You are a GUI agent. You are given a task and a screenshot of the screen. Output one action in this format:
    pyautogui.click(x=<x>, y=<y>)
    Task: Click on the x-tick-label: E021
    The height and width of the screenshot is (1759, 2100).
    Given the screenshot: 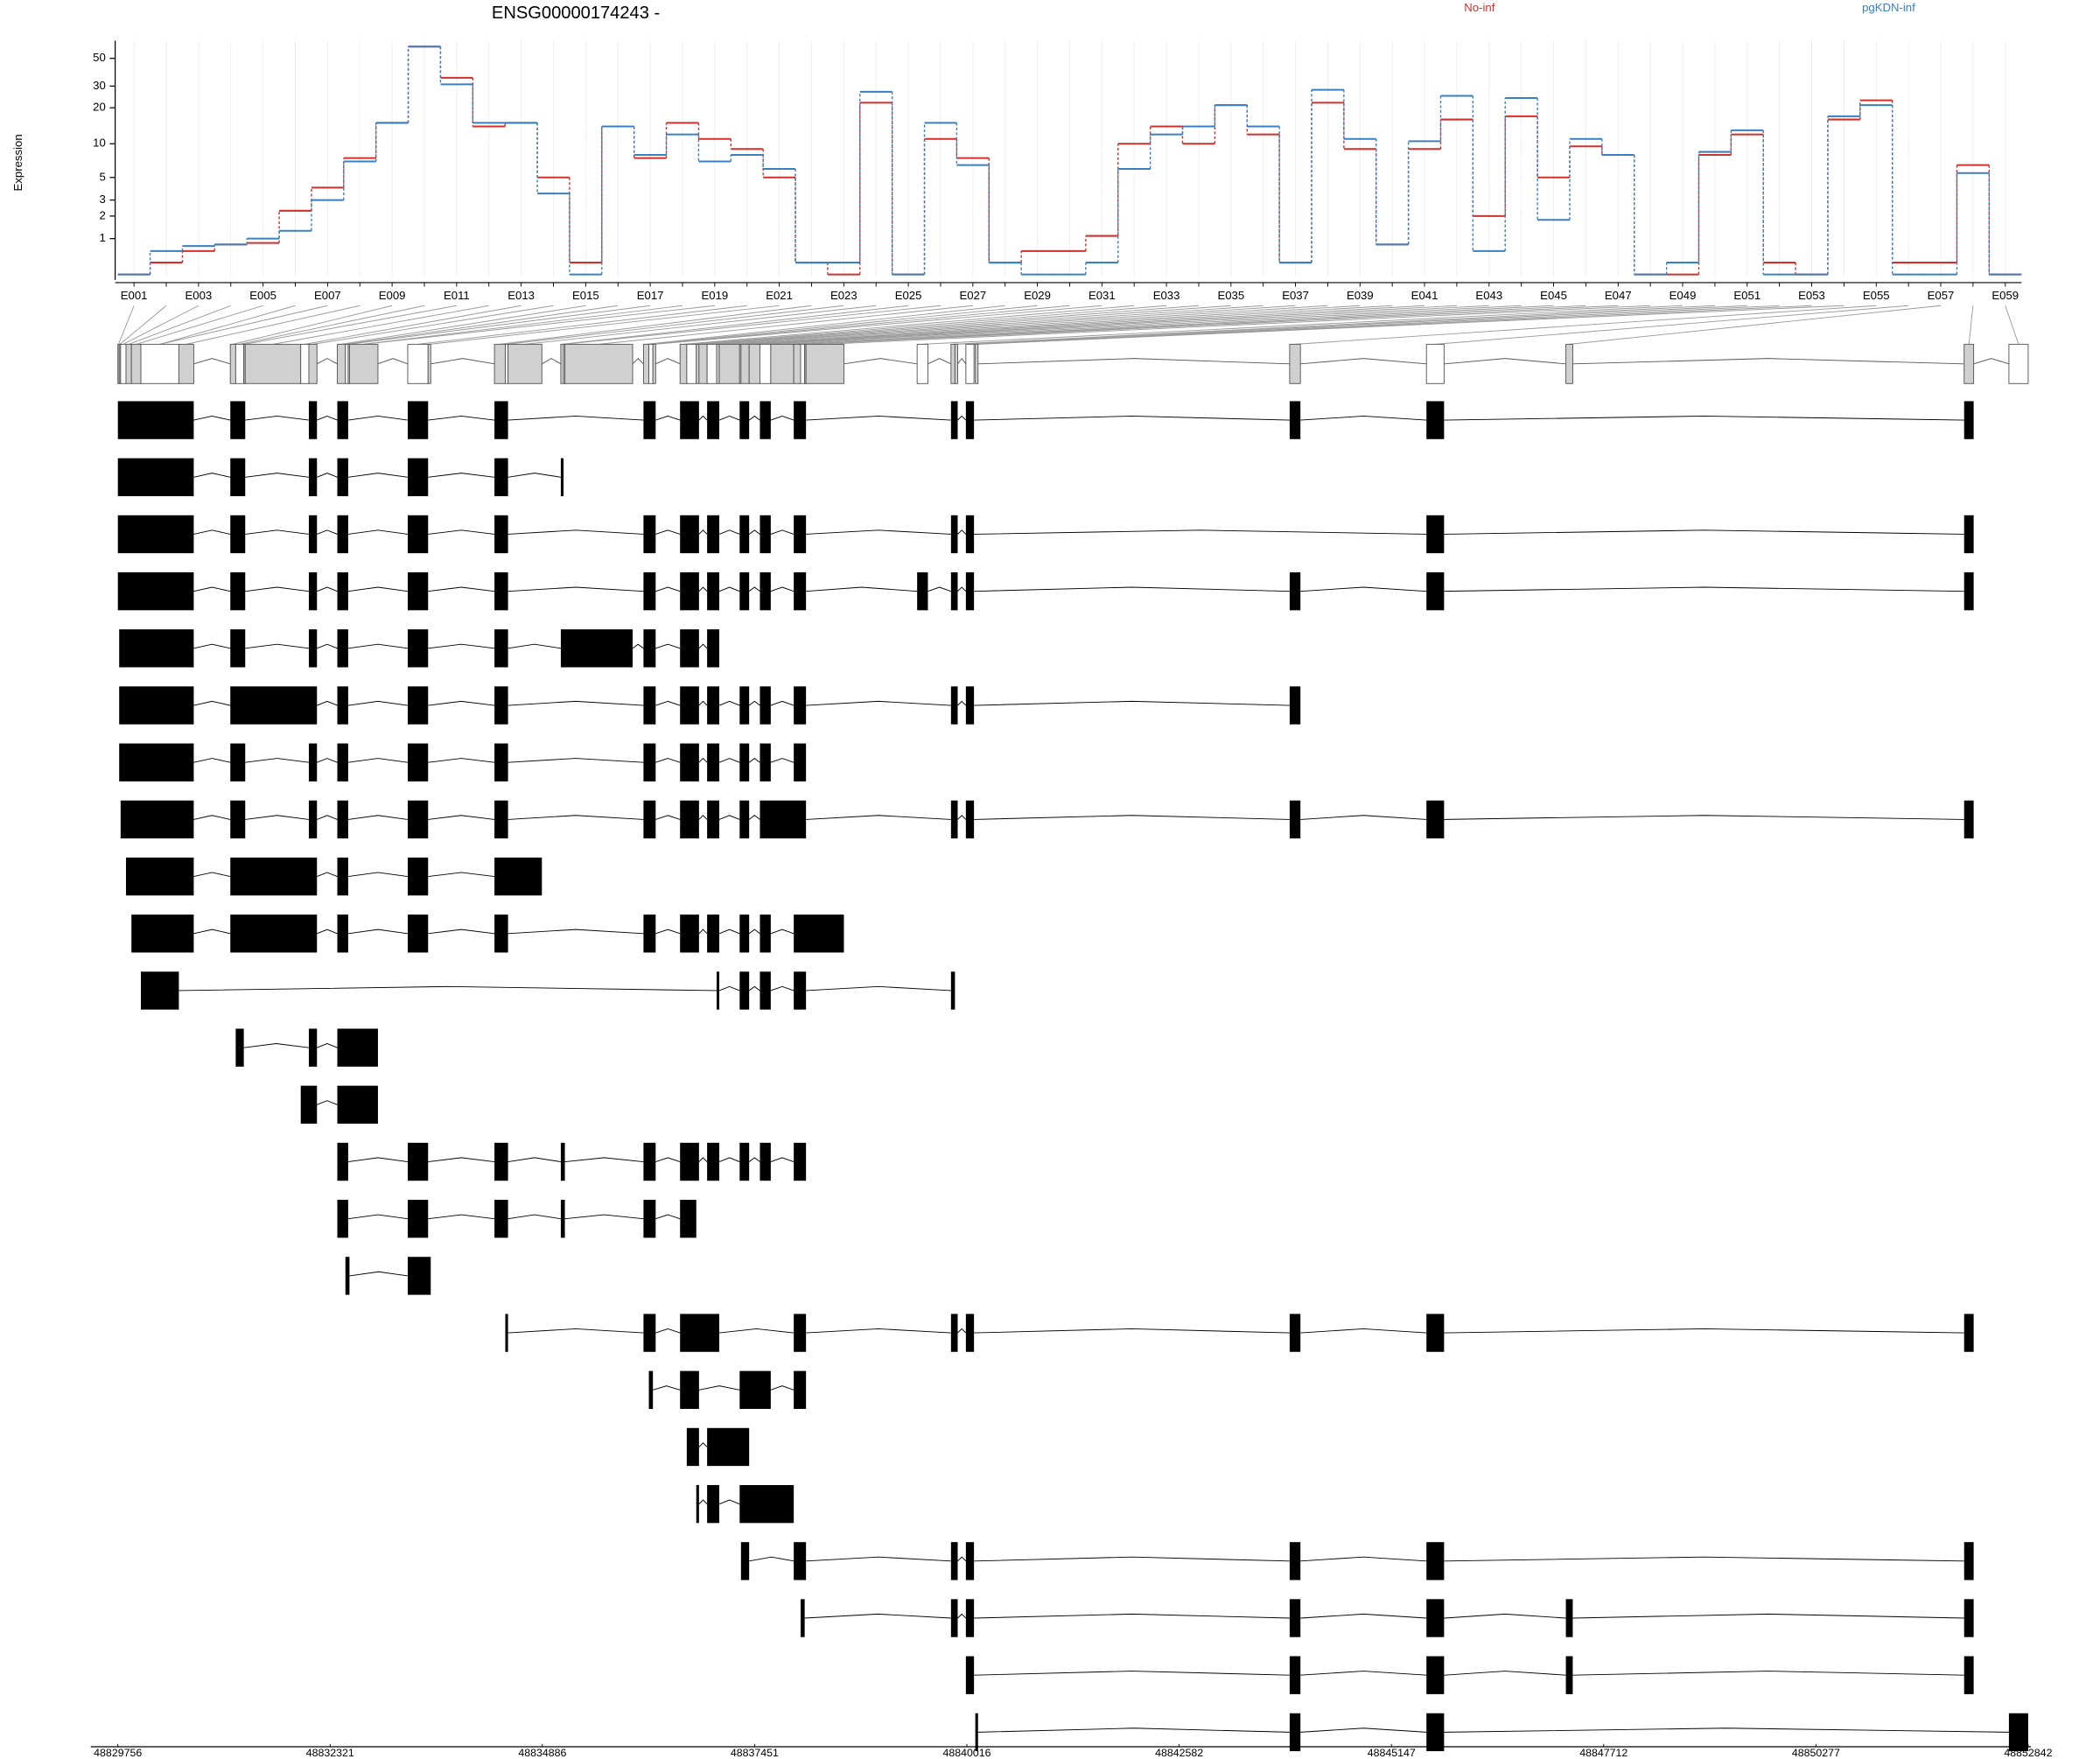 What is the action you would take?
    pyautogui.click(x=779, y=295)
    